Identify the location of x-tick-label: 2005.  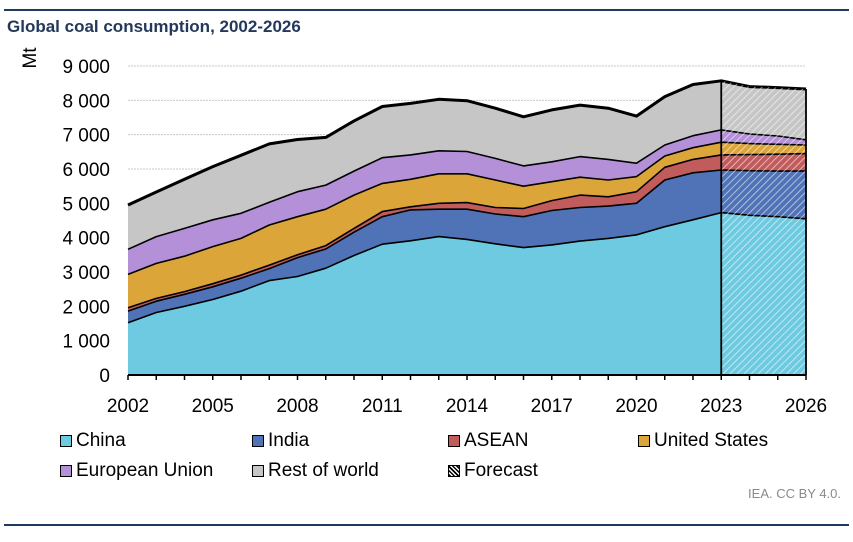
(213, 406).